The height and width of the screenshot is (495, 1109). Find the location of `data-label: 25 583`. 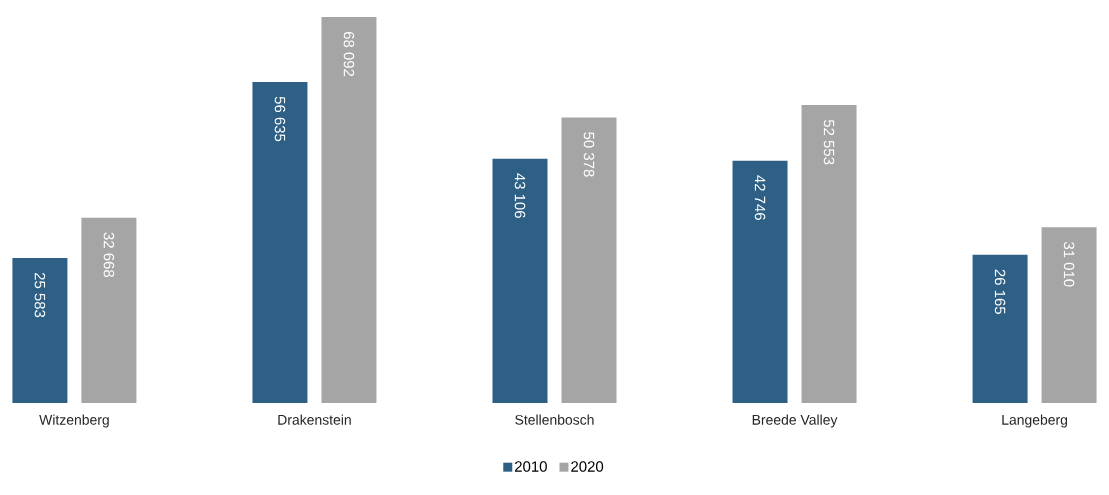

data-label: 25 583 is located at coordinates (40, 295).